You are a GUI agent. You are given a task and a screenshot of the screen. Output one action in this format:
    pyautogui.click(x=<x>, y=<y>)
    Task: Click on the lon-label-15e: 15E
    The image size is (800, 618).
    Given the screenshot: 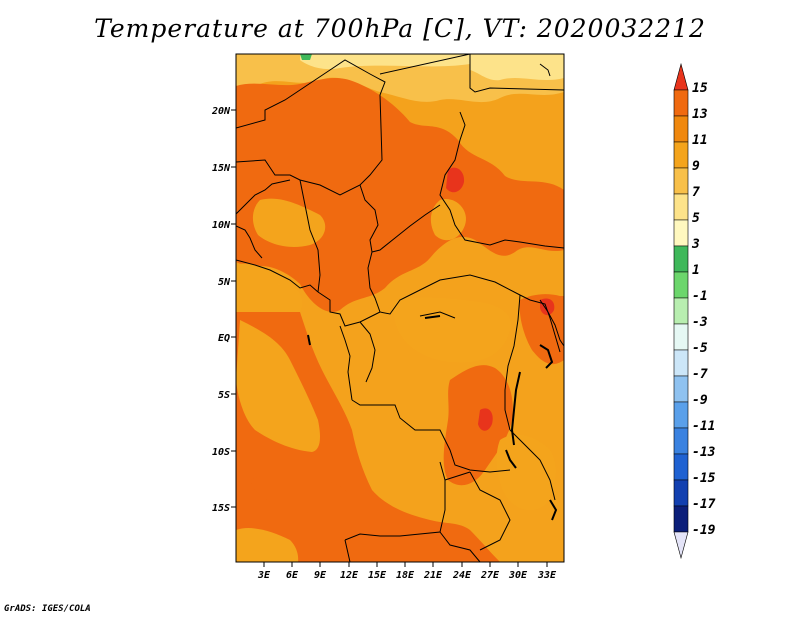 What is the action you would take?
    pyautogui.click(x=377, y=575)
    